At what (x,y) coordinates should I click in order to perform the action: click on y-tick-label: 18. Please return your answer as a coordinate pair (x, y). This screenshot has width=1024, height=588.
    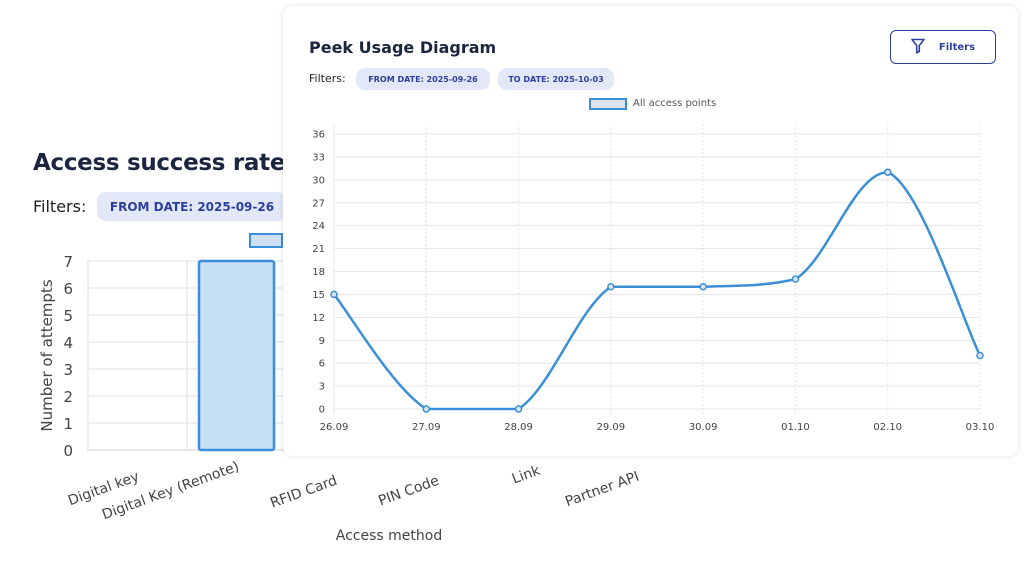
    Looking at the image, I should click on (318, 272).